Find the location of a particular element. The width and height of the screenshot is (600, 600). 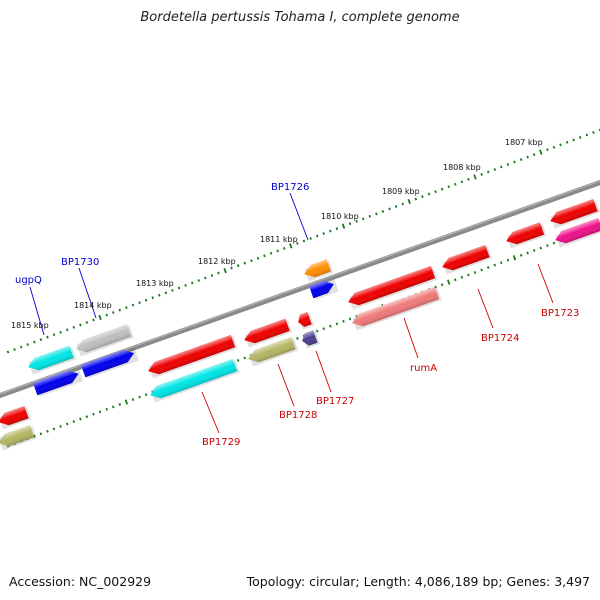

BP1727-gene is located at coordinates (305, 320).